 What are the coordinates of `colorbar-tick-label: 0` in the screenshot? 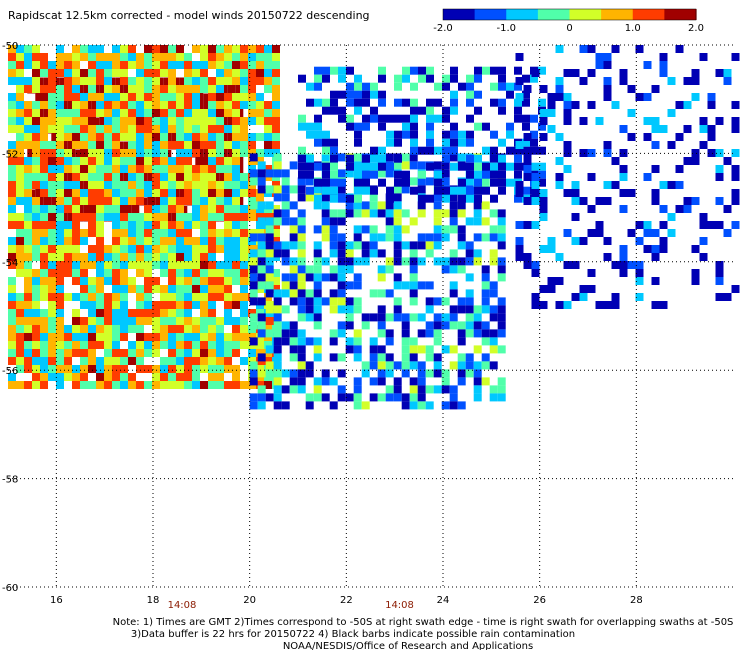 It's located at (569, 28).